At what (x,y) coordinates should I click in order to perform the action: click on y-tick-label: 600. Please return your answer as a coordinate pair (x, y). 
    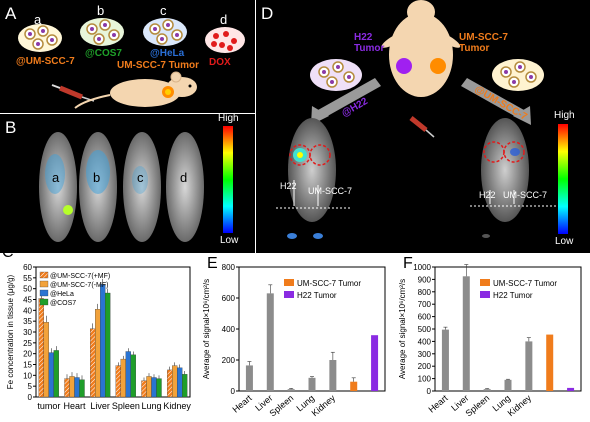
    Looking at the image, I should click on (229, 298).